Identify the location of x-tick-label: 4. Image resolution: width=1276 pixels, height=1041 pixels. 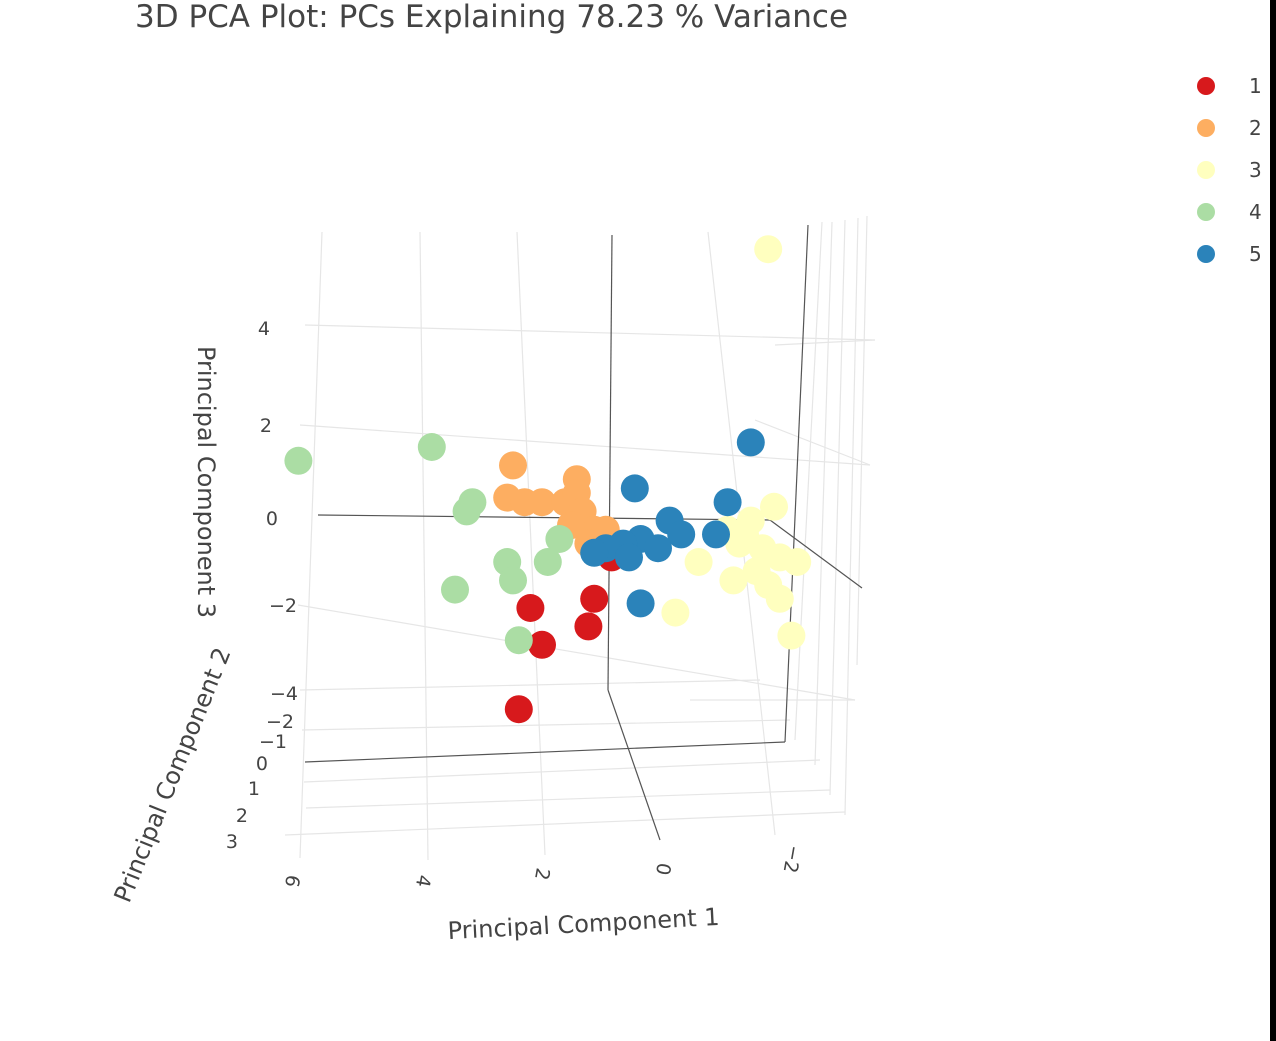
(423, 881).